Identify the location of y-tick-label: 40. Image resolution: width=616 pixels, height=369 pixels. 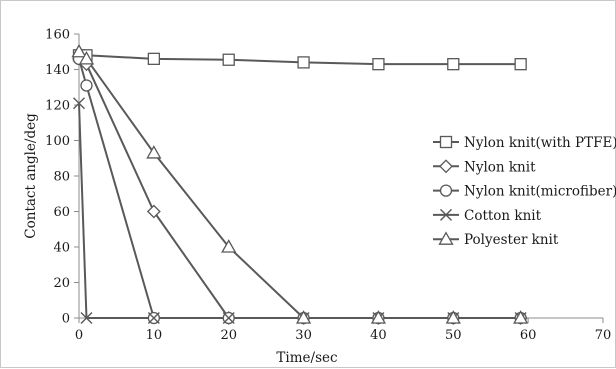
(61, 248).